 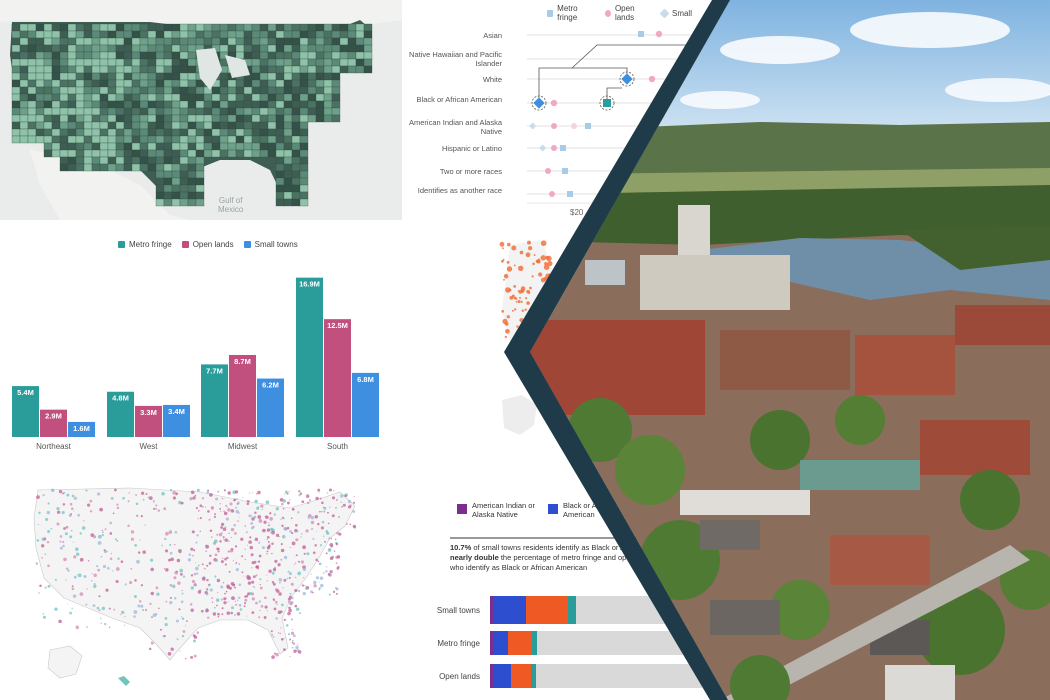 What do you see at coordinates (492, 79) in the screenshot?
I see `dp-label-white: White` at bounding box center [492, 79].